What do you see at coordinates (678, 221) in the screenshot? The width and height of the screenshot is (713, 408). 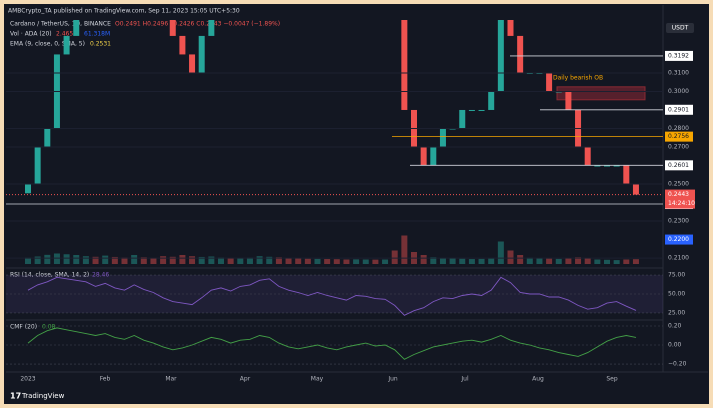 I see `y-tick-label: 0.2300` at bounding box center [678, 221].